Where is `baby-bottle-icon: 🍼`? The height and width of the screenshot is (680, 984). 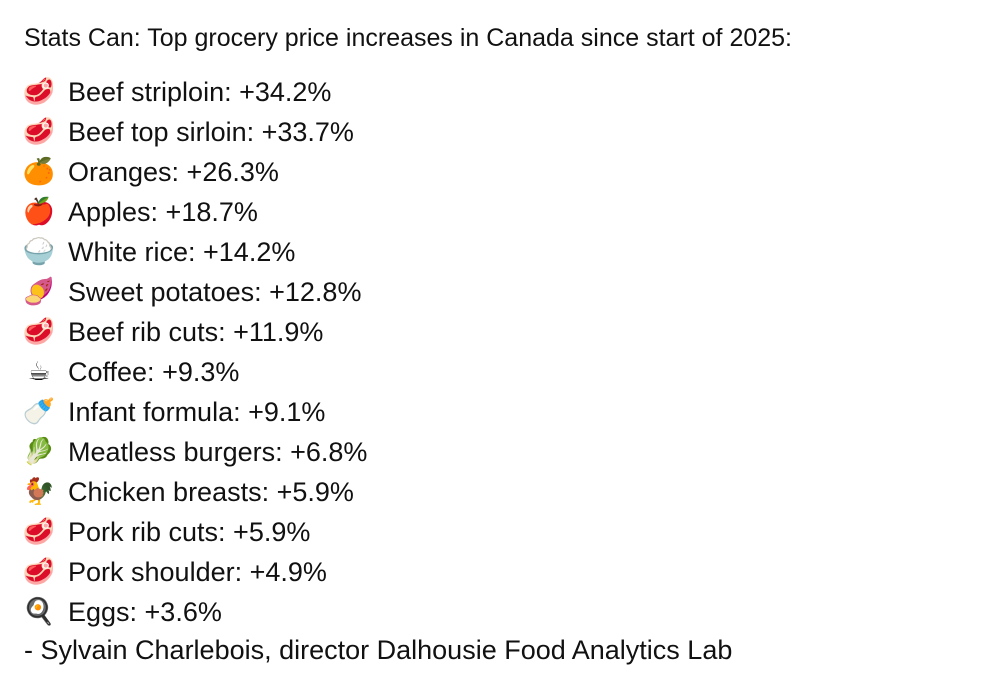
baby-bottle-icon: 🍼 is located at coordinates (39, 412).